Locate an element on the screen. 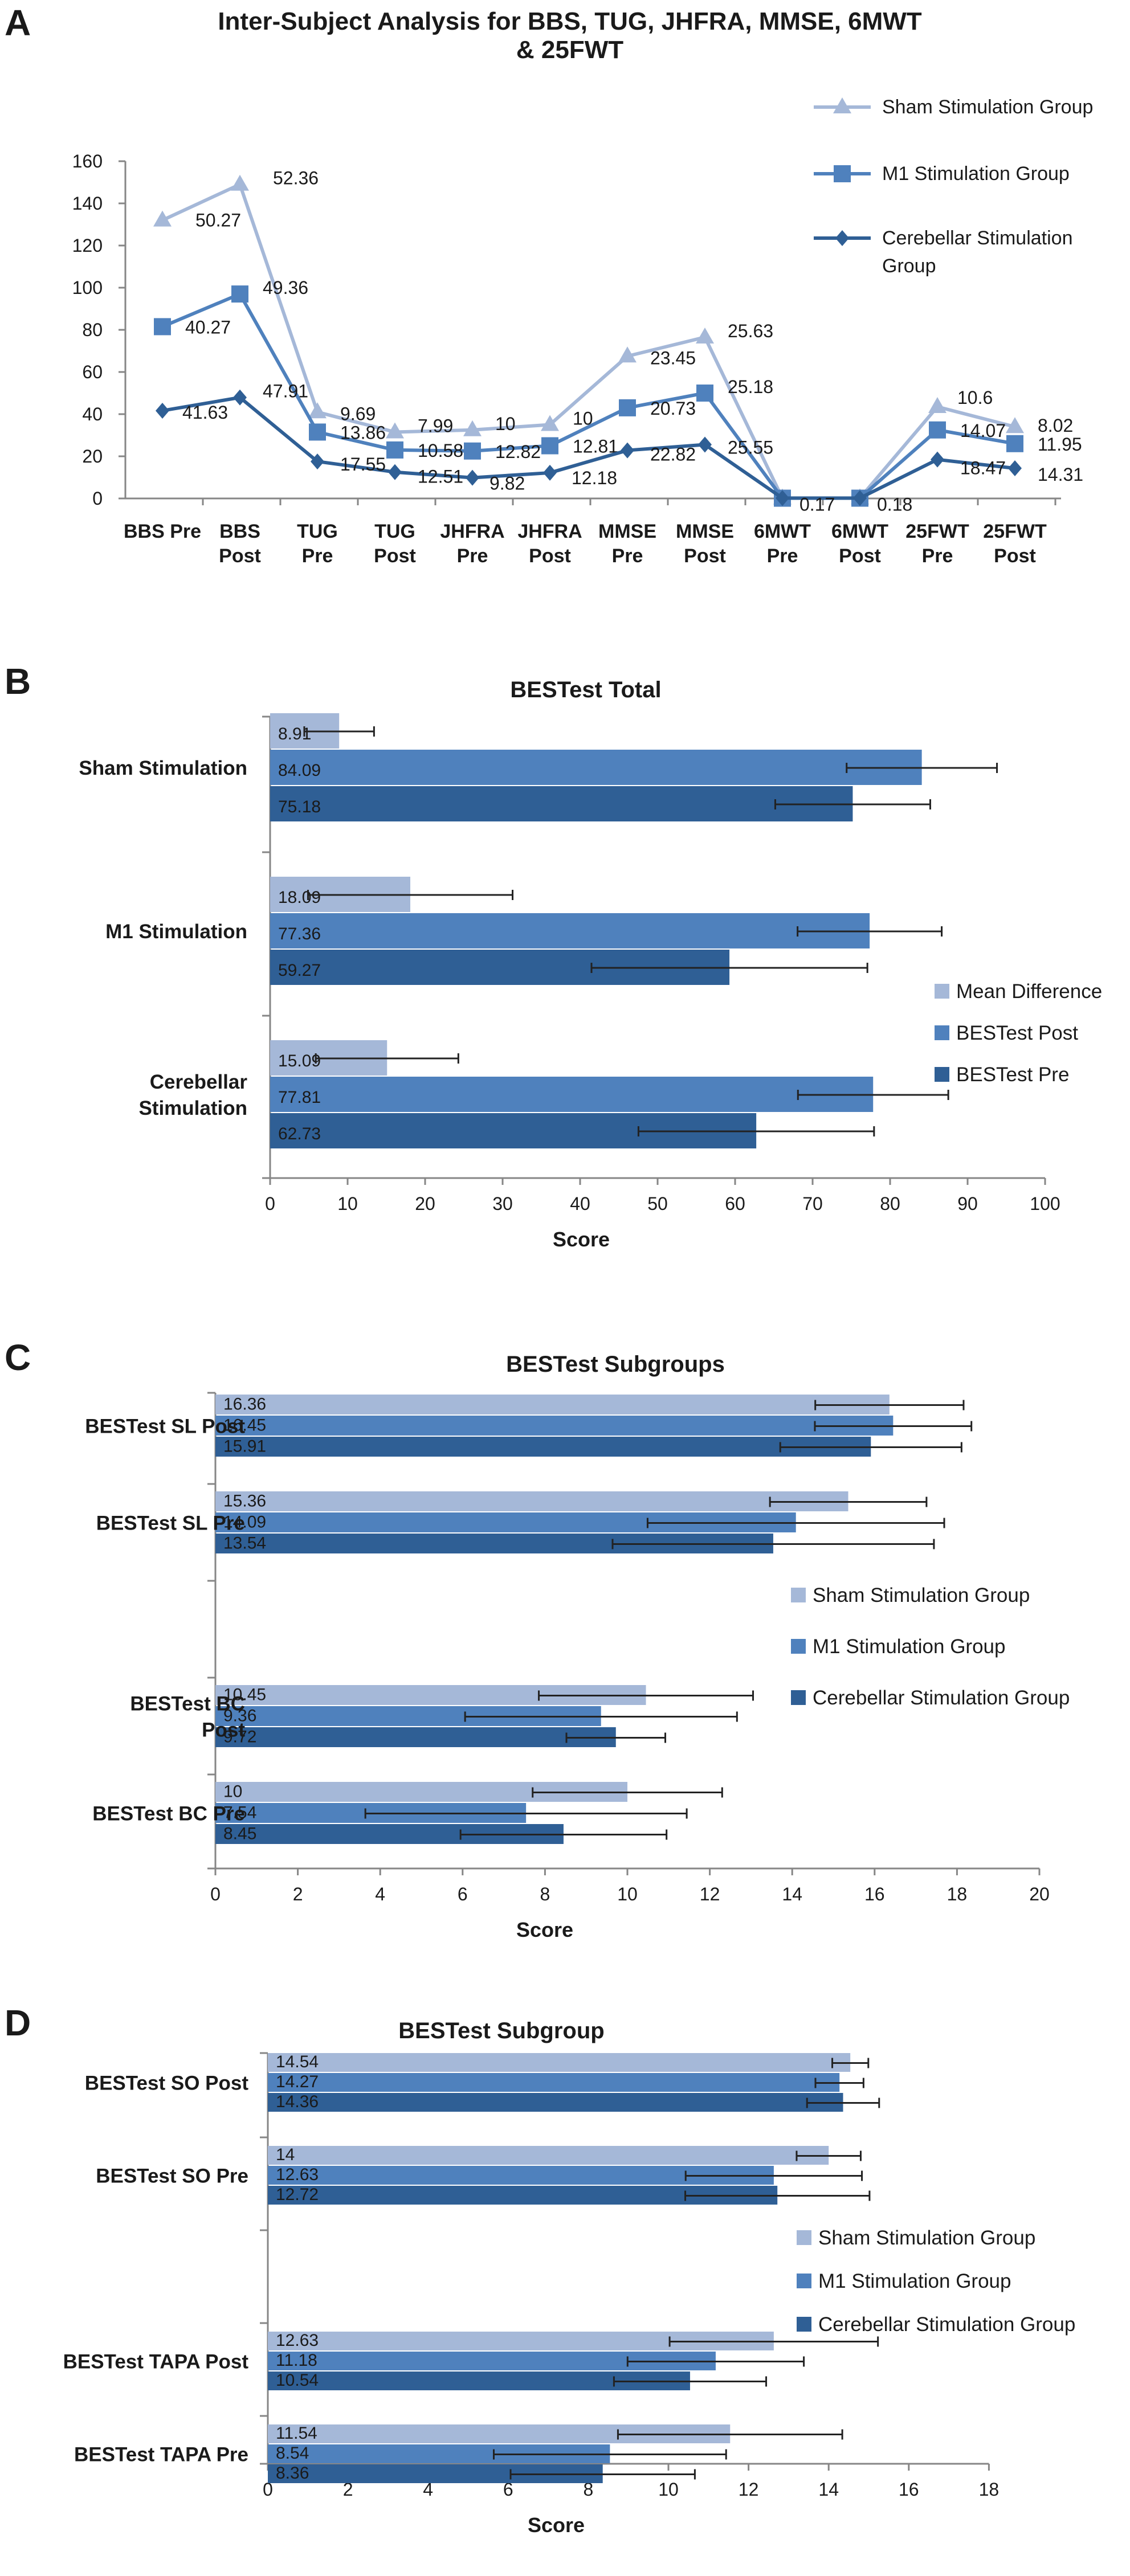  category-label: M1 Stimulation is located at coordinates (176, 932).